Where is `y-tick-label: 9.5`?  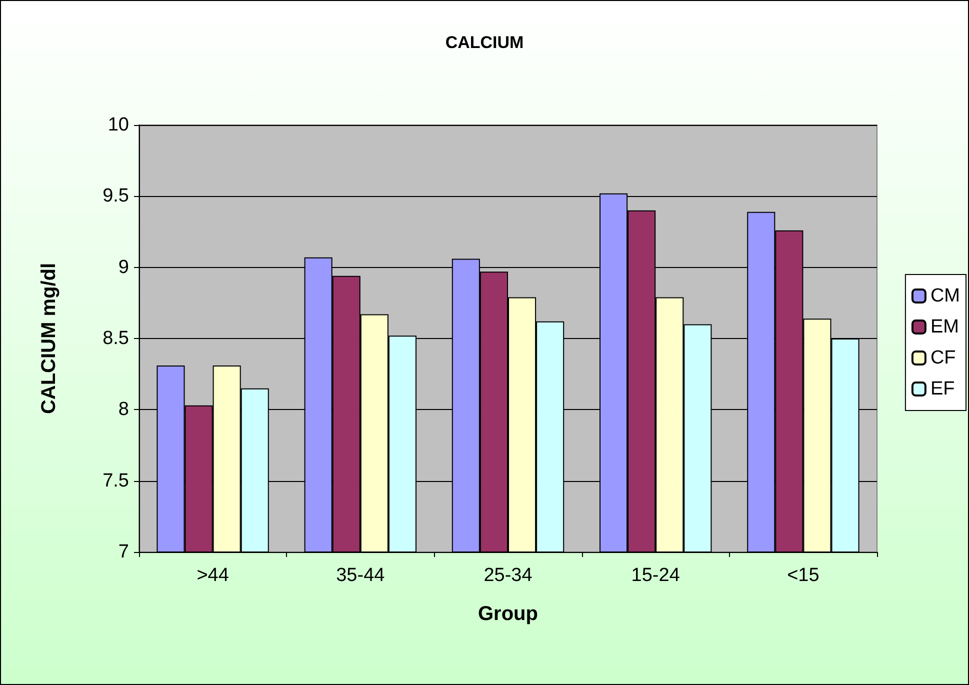
y-tick-label: 9.5 is located at coordinates (115, 196).